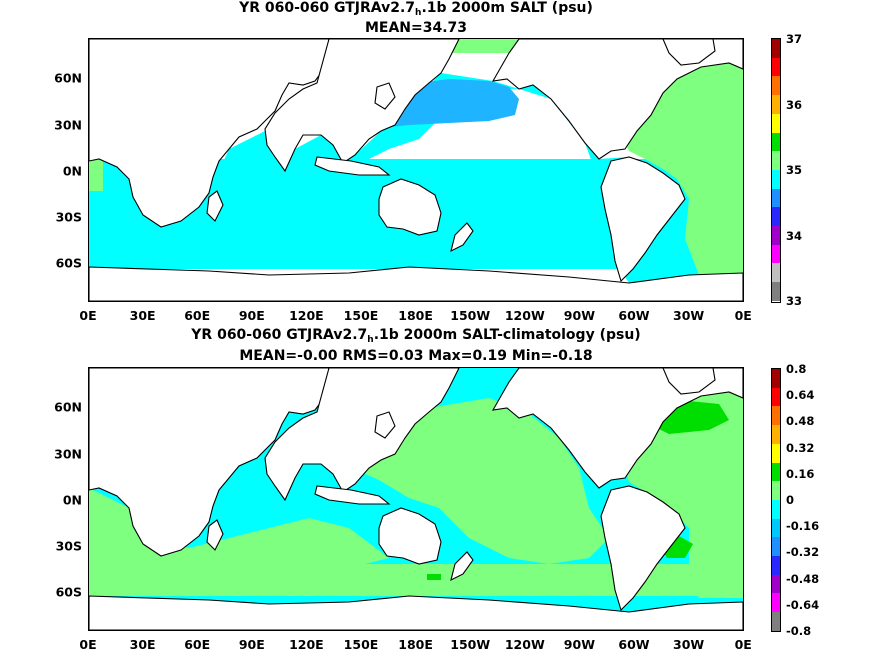 The width and height of the screenshot is (875, 656). Describe the element at coordinates (68, 78) in the screenshot. I see `top-lat-tick: 60N` at that location.